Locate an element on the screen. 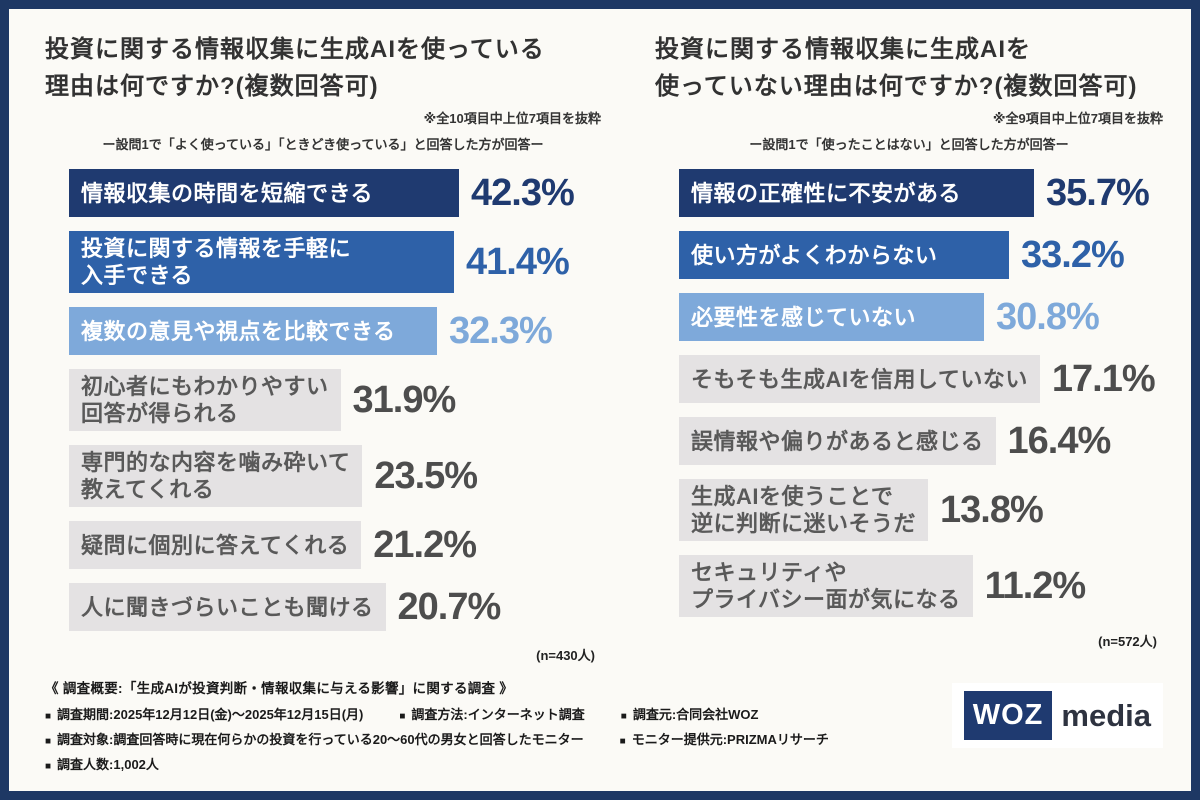 This screenshot has height=800, width=1200. bar-label: 複数の意見や視点を比較できる is located at coordinates (238, 331).